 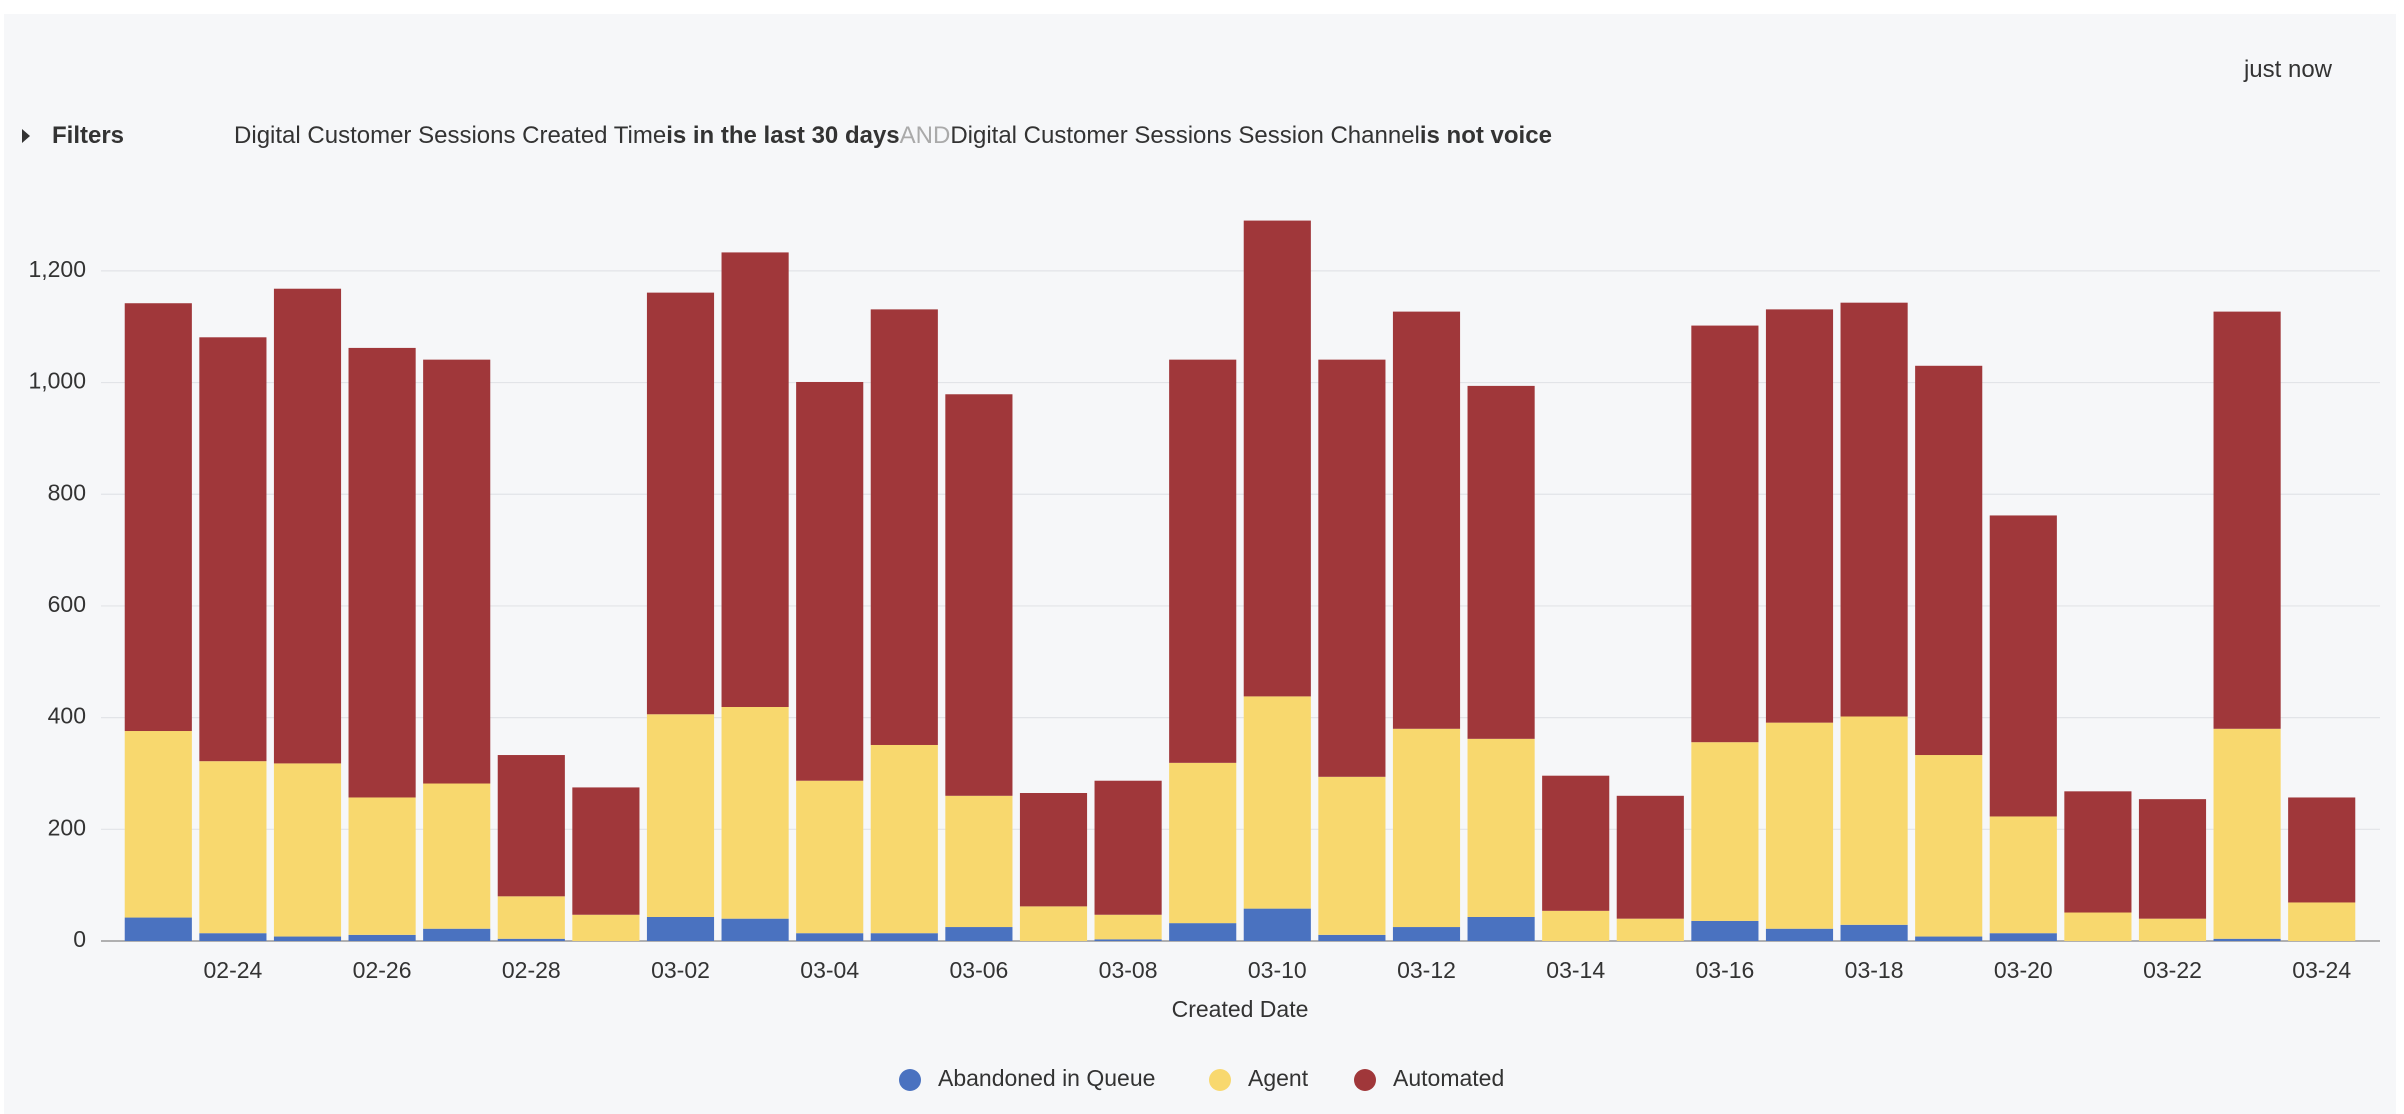 What do you see at coordinates (1874, 970) in the screenshot?
I see `x-tick-label: 03-18` at bounding box center [1874, 970].